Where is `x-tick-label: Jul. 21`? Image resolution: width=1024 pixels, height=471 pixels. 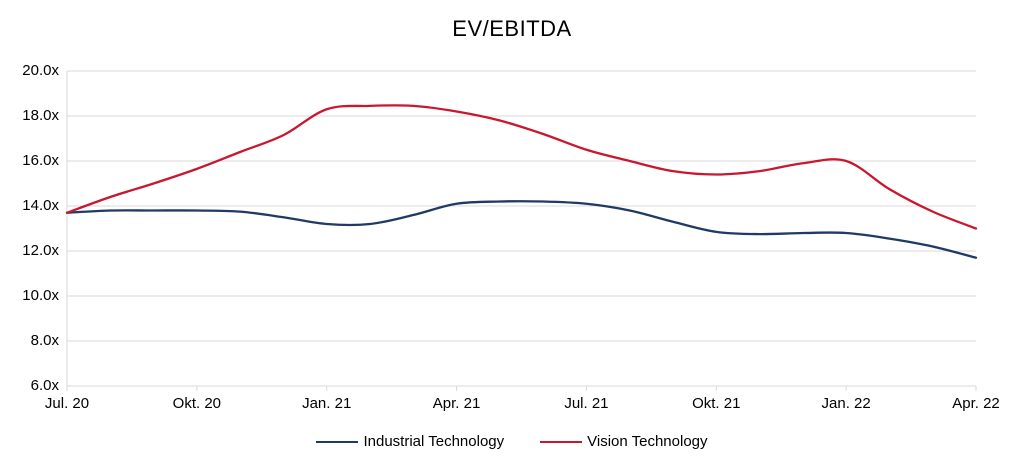
x-tick-label: Jul. 21 is located at coordinates (586, 403).